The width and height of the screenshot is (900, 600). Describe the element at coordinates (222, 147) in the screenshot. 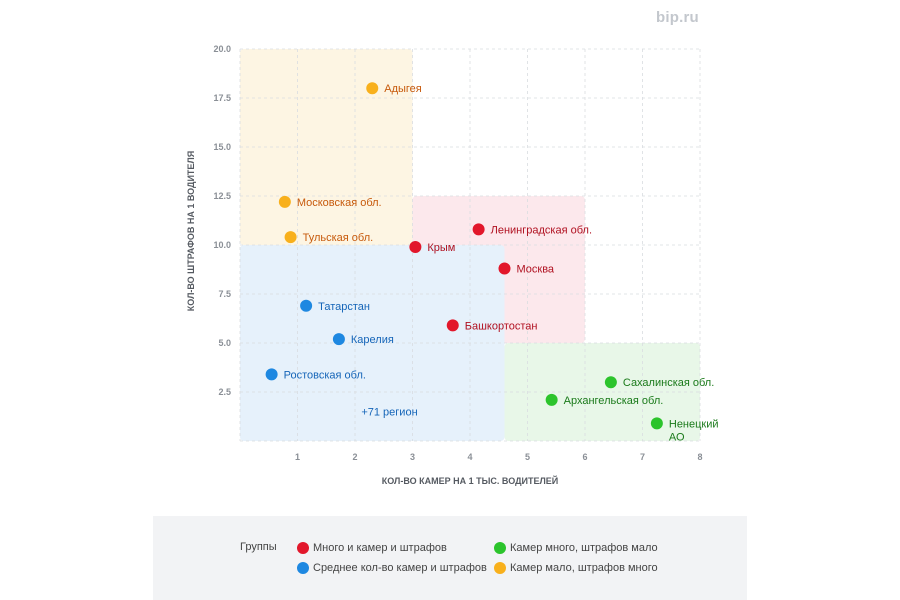

I see `y-tick-label: 15.0` at that location.